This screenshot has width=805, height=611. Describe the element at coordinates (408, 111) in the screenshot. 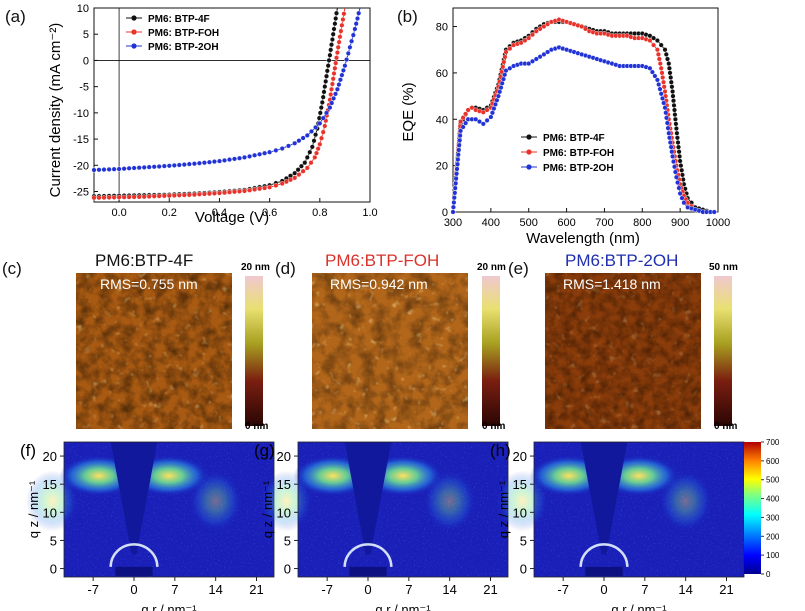

I see `eqe-ylabel: EQE (%)` at that location.